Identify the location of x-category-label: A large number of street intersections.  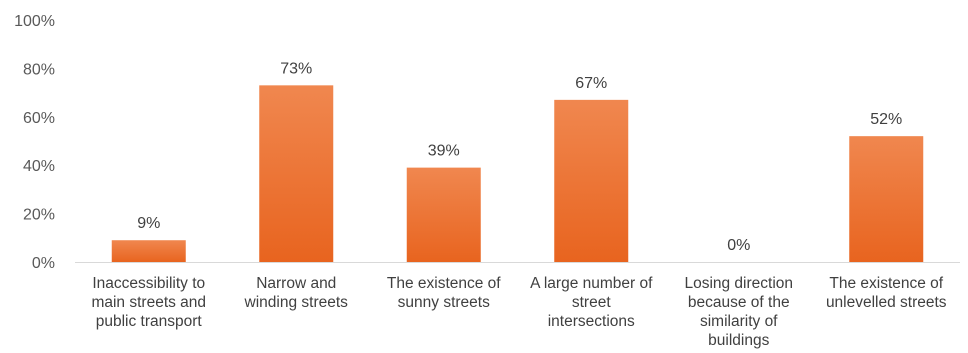
(591, 302).